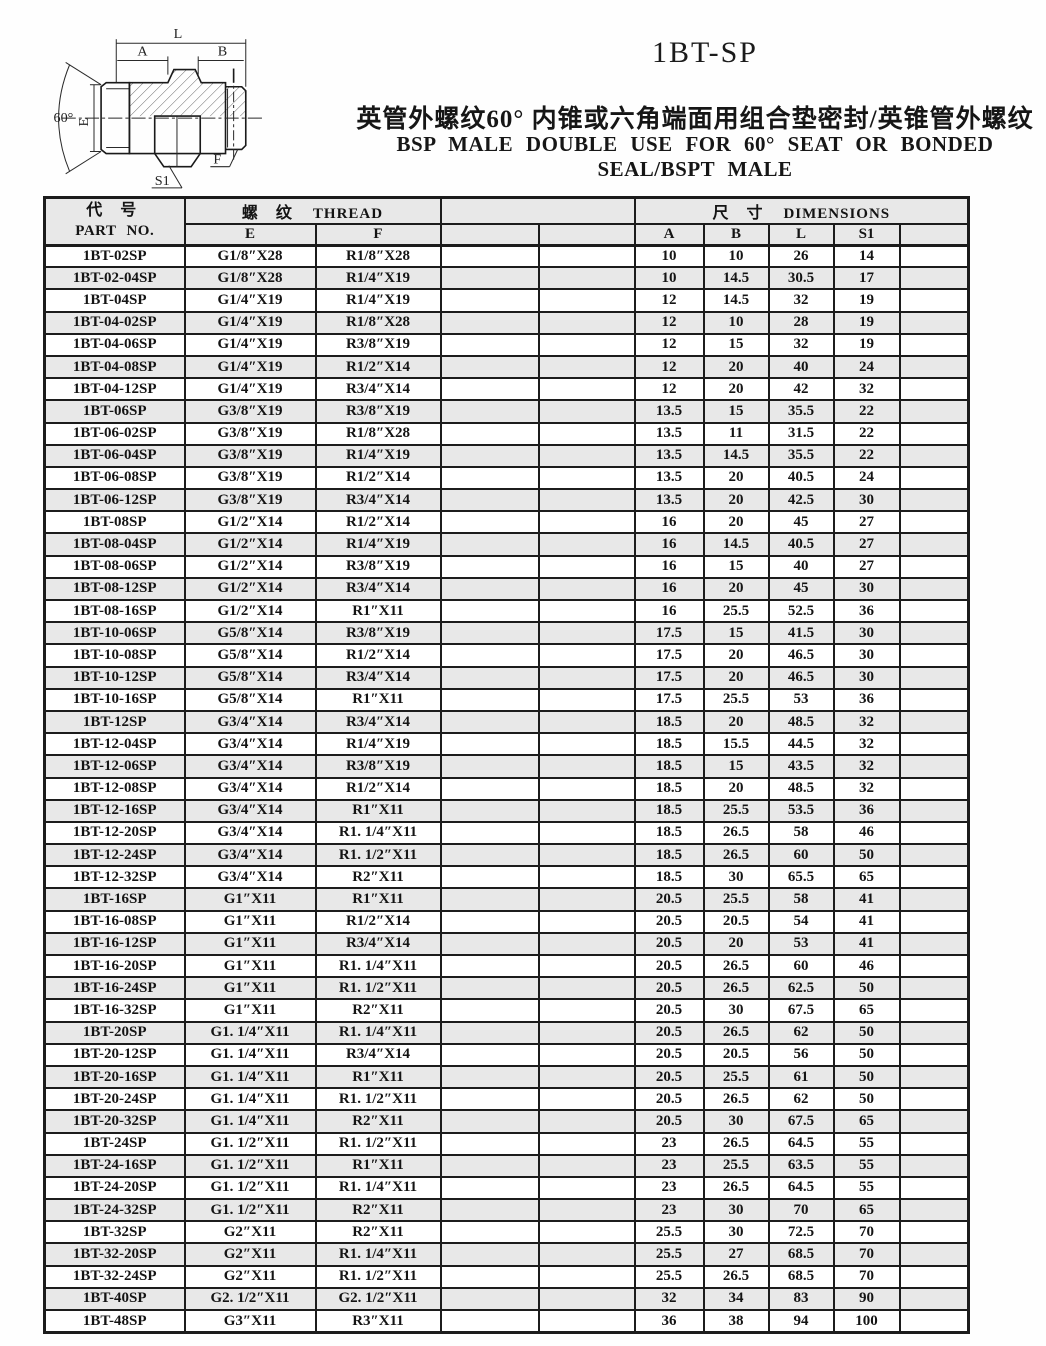 The image size is (1046, 1346). What do you see at coordinates (506, 921) in the screenshot?
I see `table-row: 1BT-16-08SP G1″X11 R1/2″X14 20.5 20.5 54 41` at bounding box center [506, 921].